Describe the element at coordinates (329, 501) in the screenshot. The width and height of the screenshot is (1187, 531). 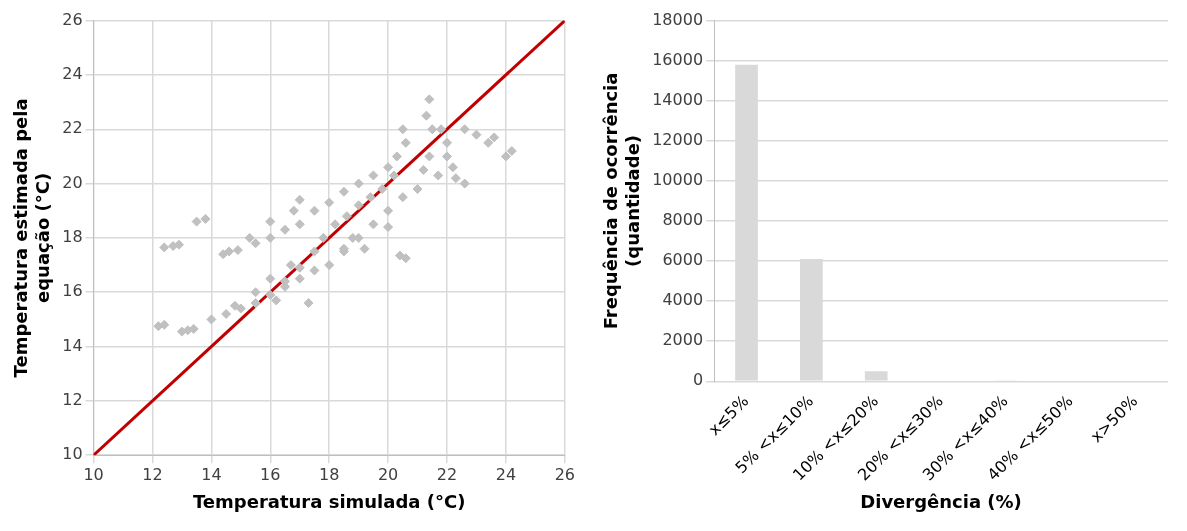
I see `x-axis-title: Temperatura simulada (°C)` at that location.